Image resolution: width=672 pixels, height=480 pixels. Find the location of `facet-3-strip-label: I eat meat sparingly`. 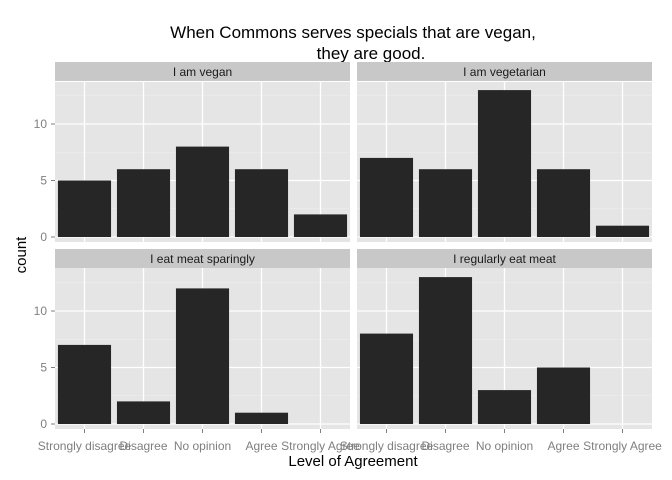

facet-3-strip-label: I eat meat sparingly is located at coordinates (202, 259).